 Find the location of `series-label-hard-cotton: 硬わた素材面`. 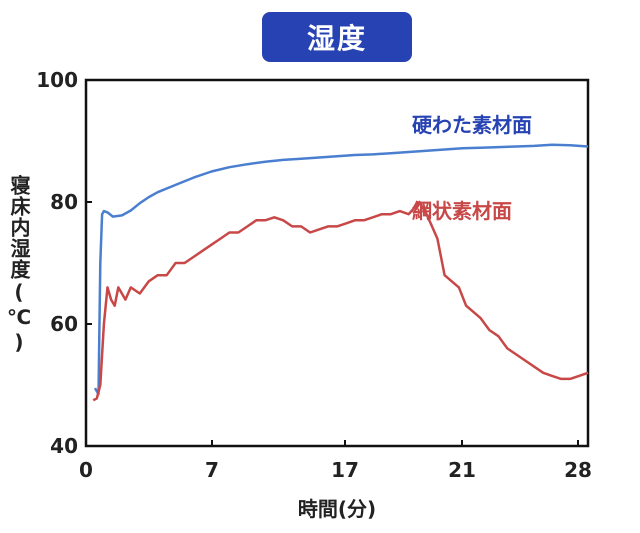

series-label-hard-cotton: 硬わた素材面 is located at coordinates (472, 125).